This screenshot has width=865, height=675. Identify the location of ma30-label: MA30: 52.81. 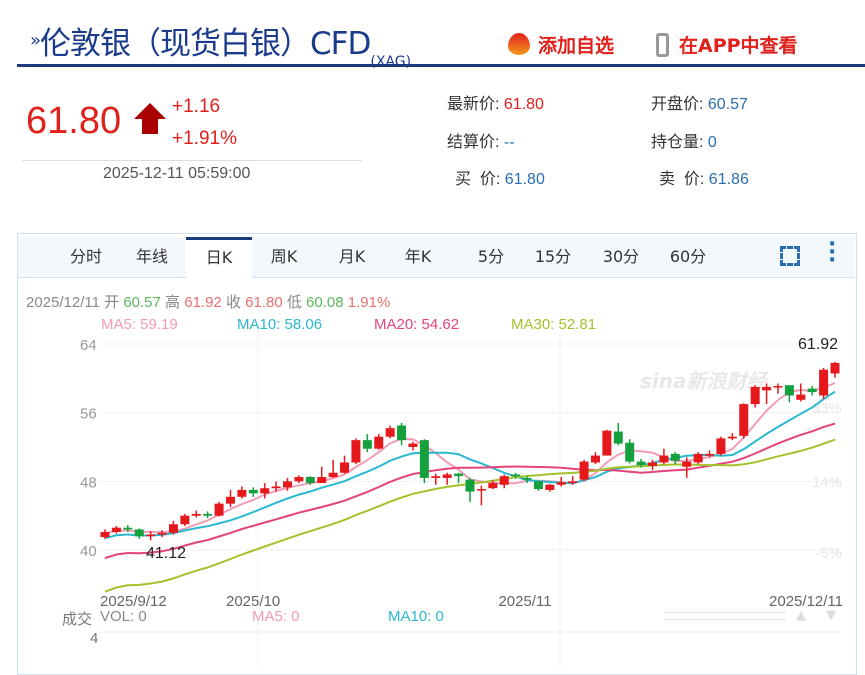
(554, 324).